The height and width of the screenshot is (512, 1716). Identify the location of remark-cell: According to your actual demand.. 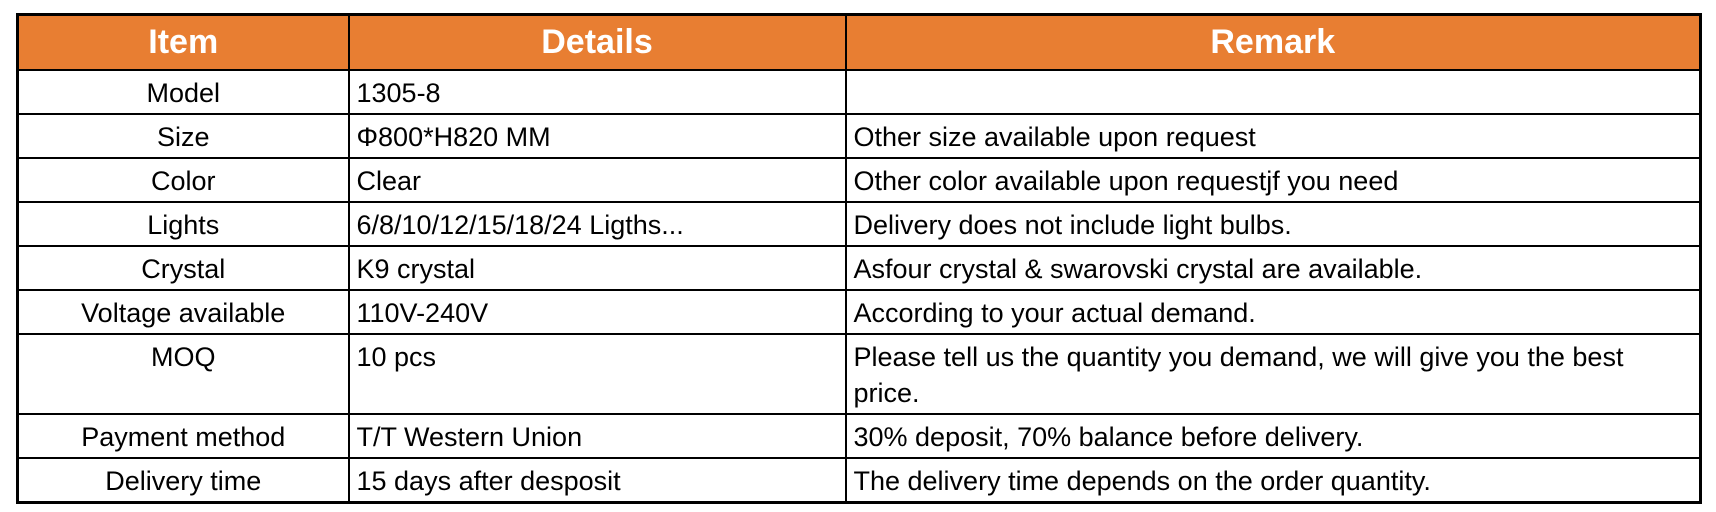
(1273, 311).